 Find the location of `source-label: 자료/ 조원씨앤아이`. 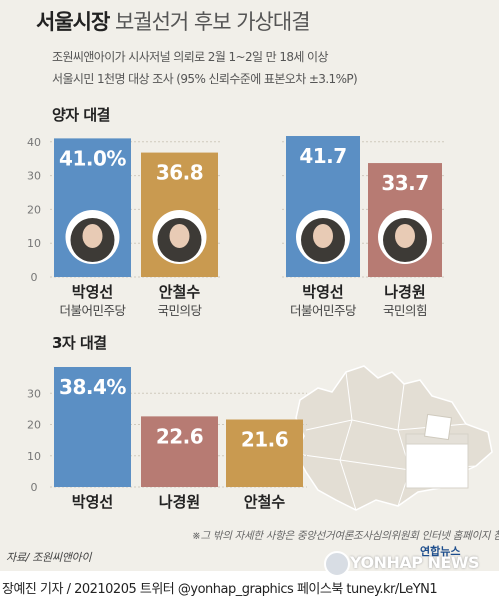

source-label: 자료/ 조원씨앤아이 is located at coordinates (49, 557).